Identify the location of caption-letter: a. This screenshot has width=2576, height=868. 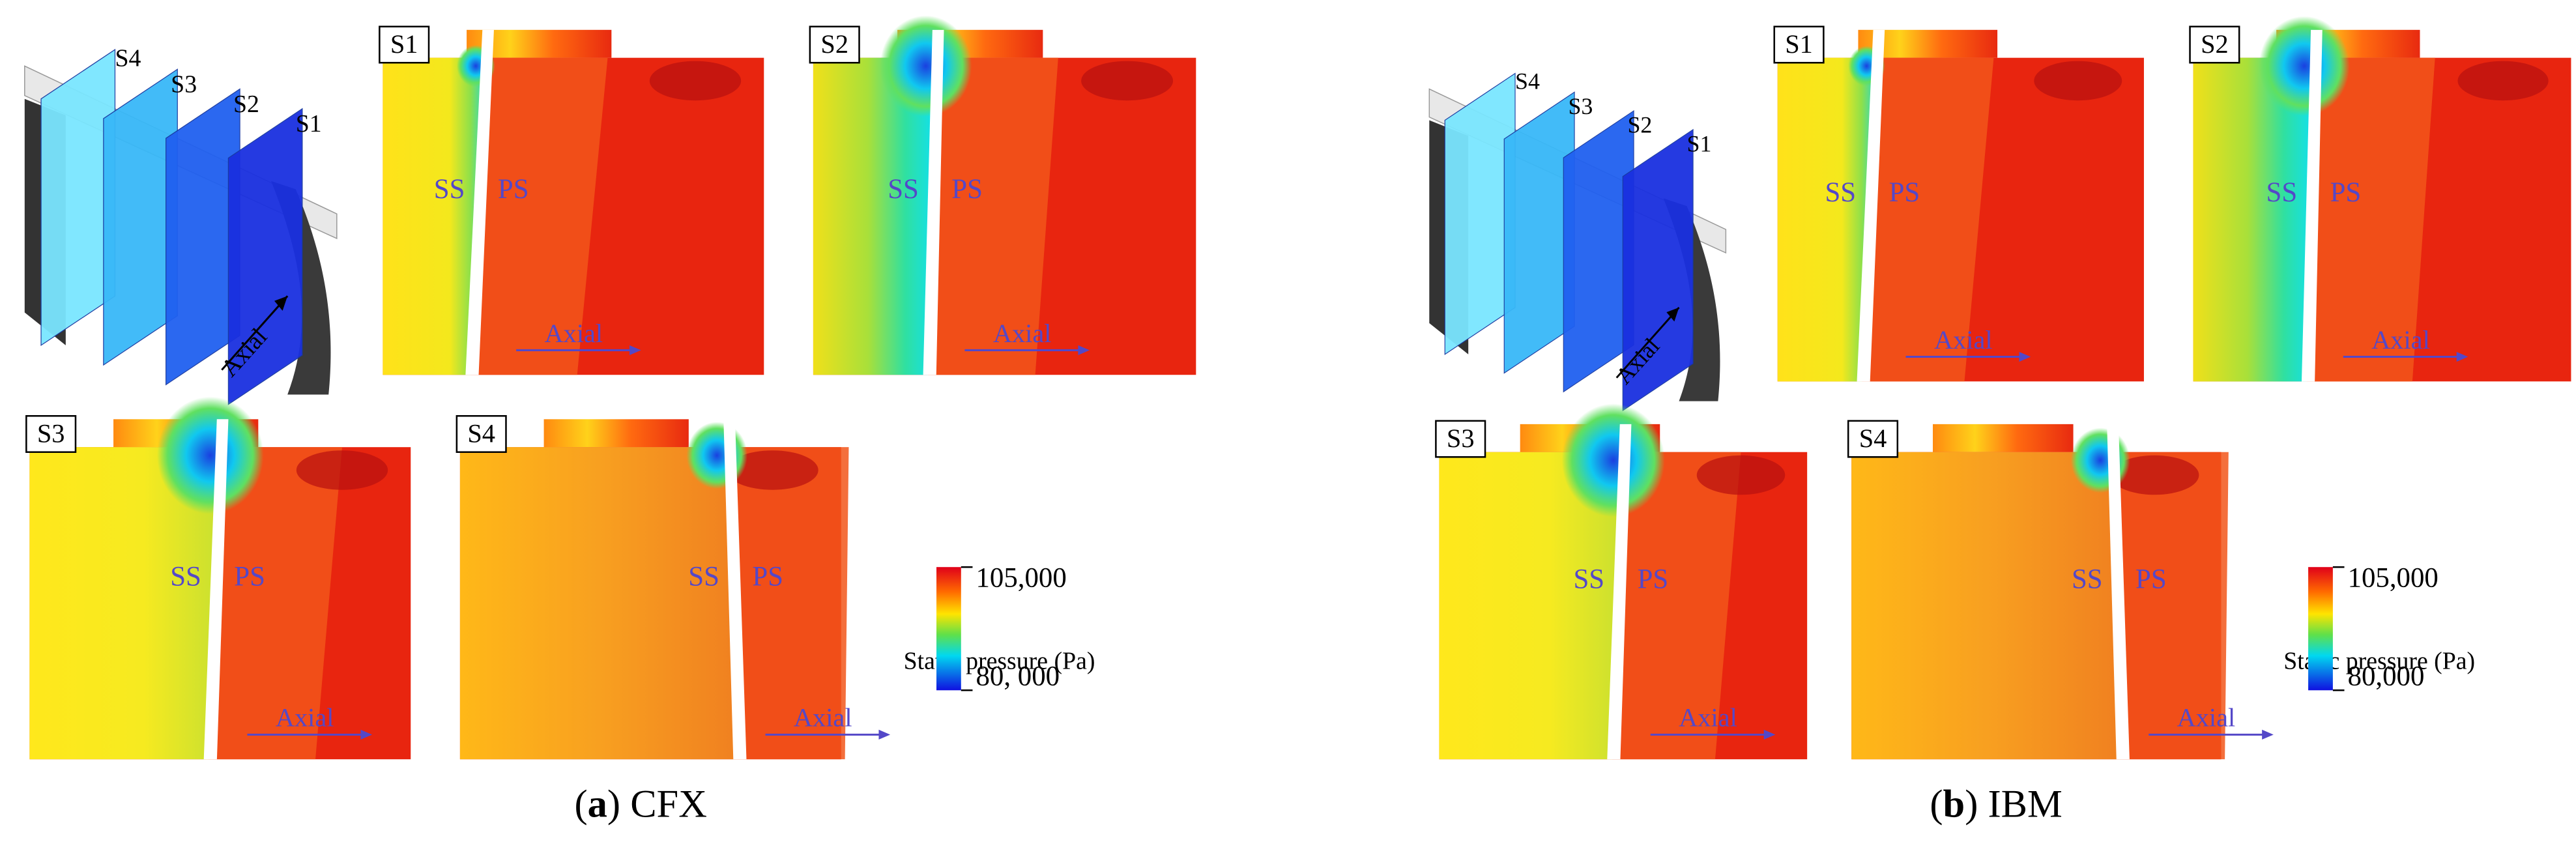
(597, 804).